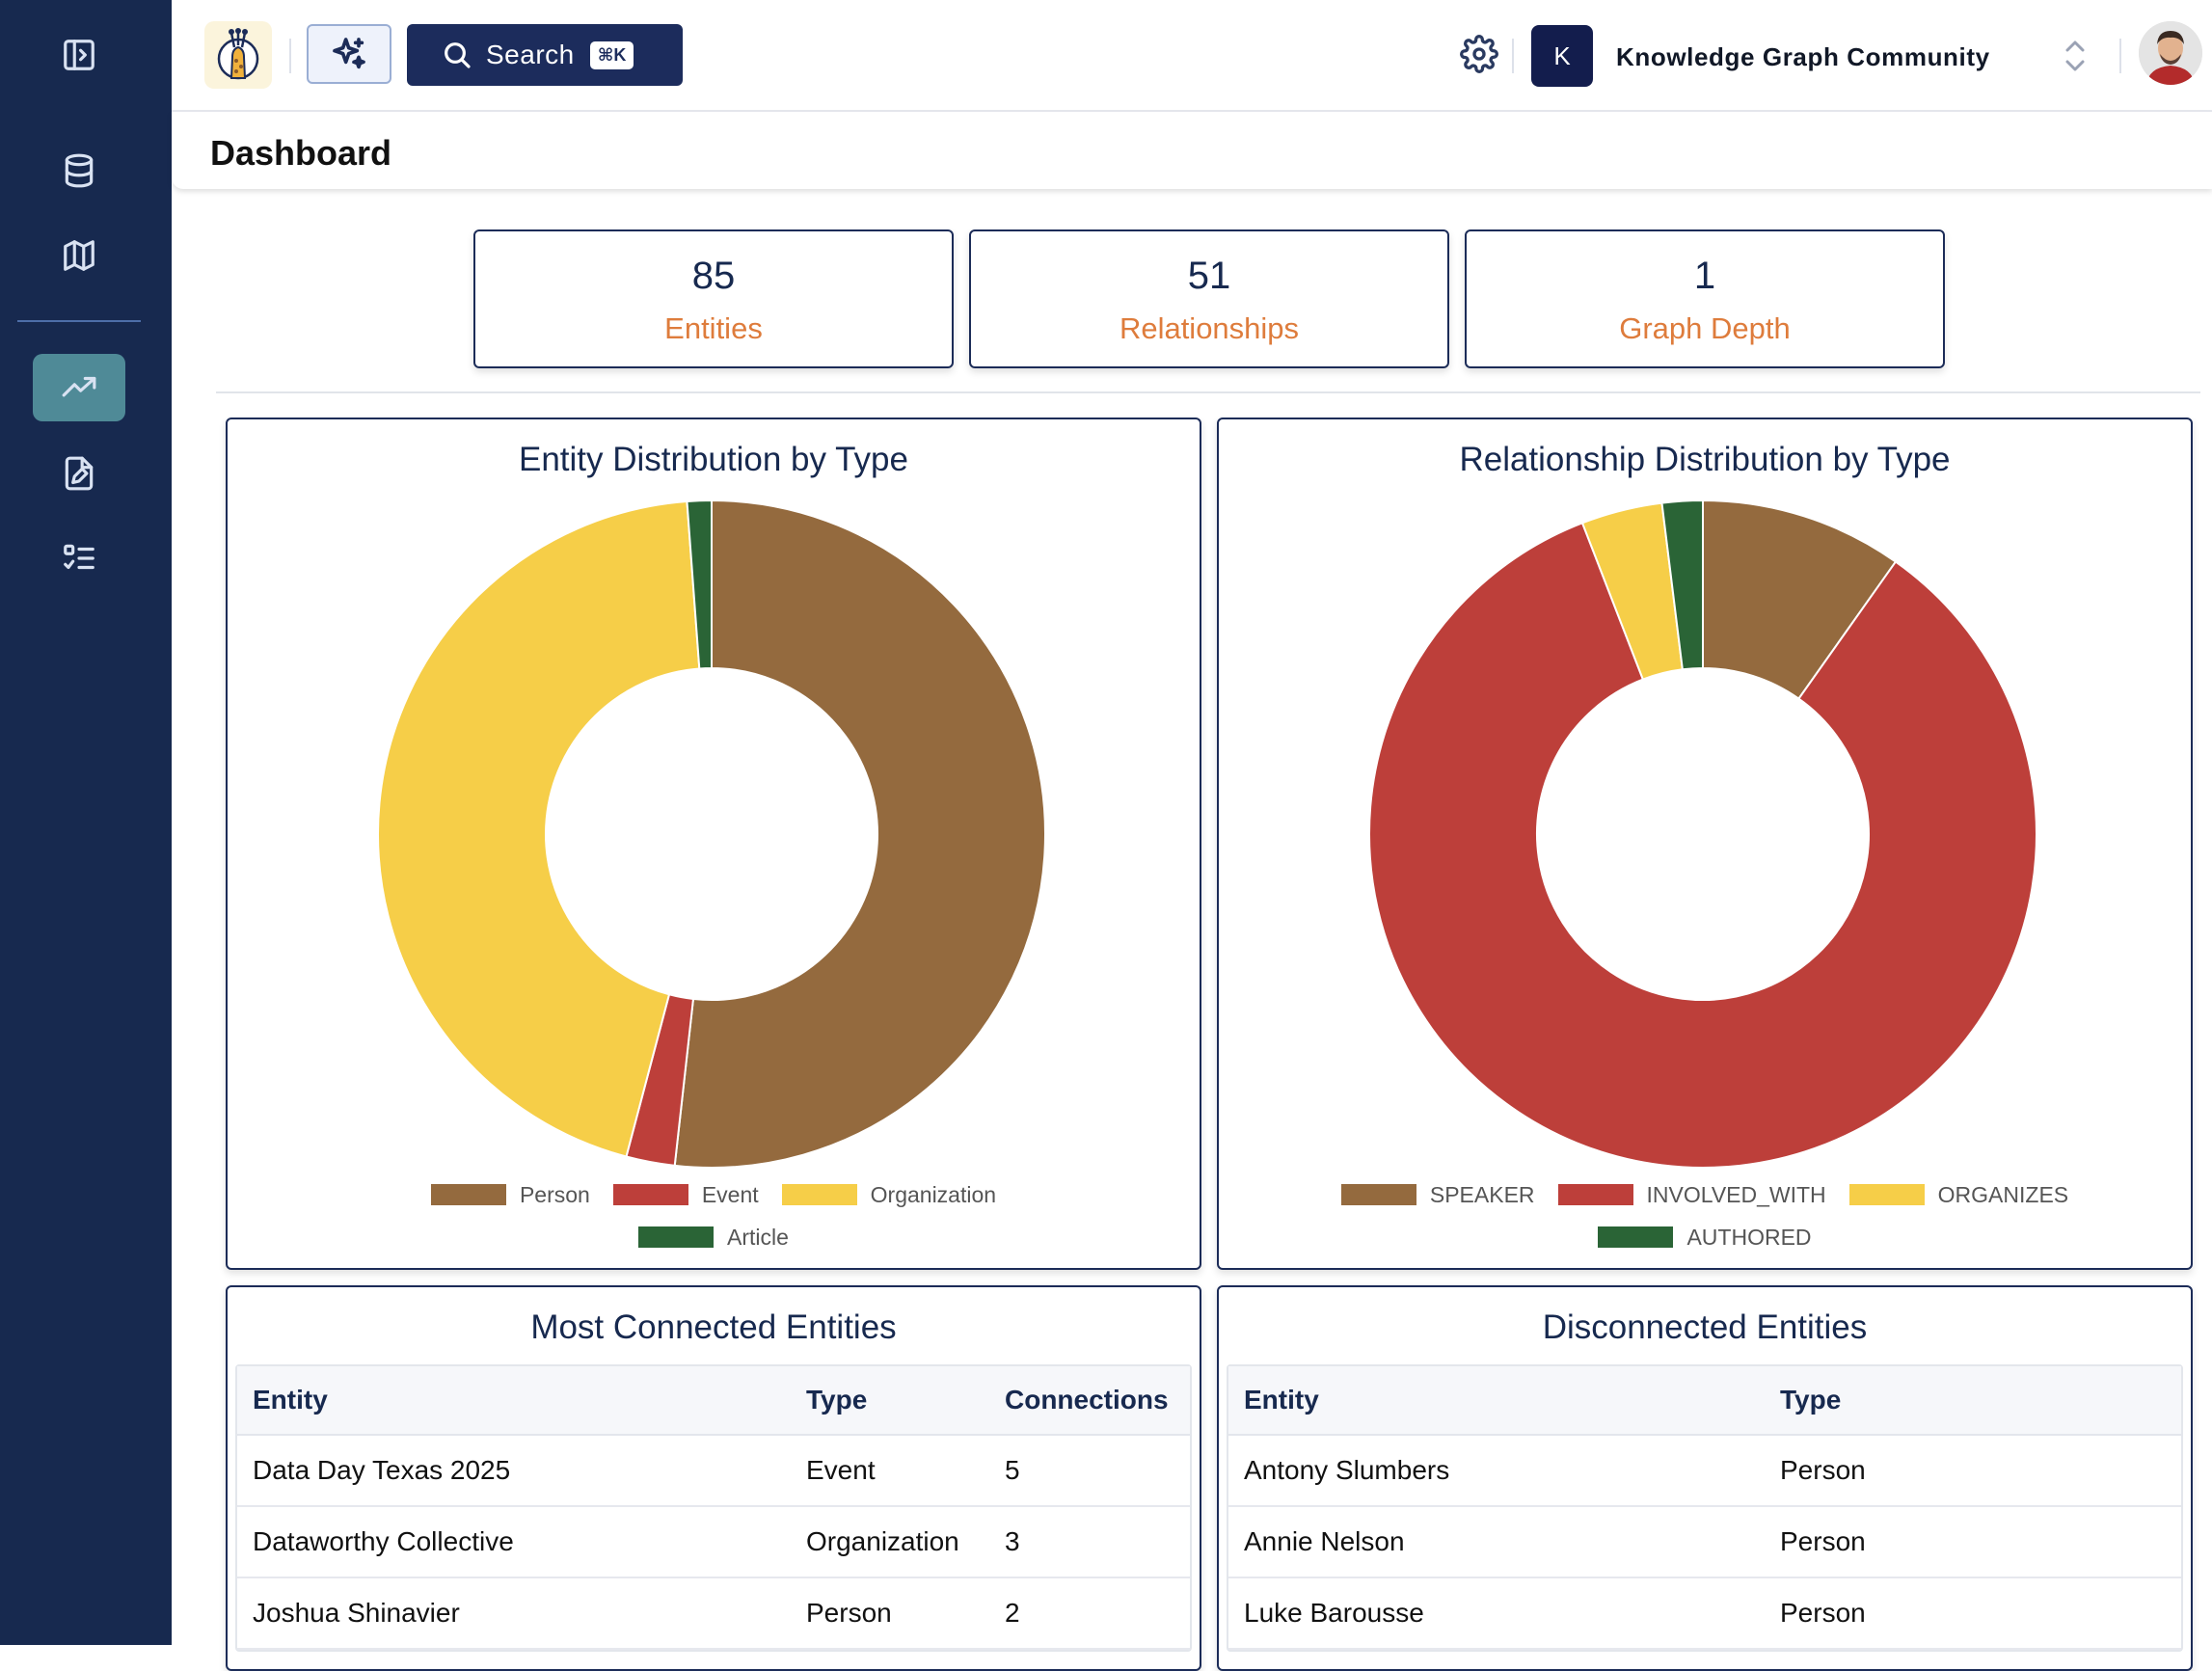  I want to click on page-title: Dashboard, so click(301, 153).